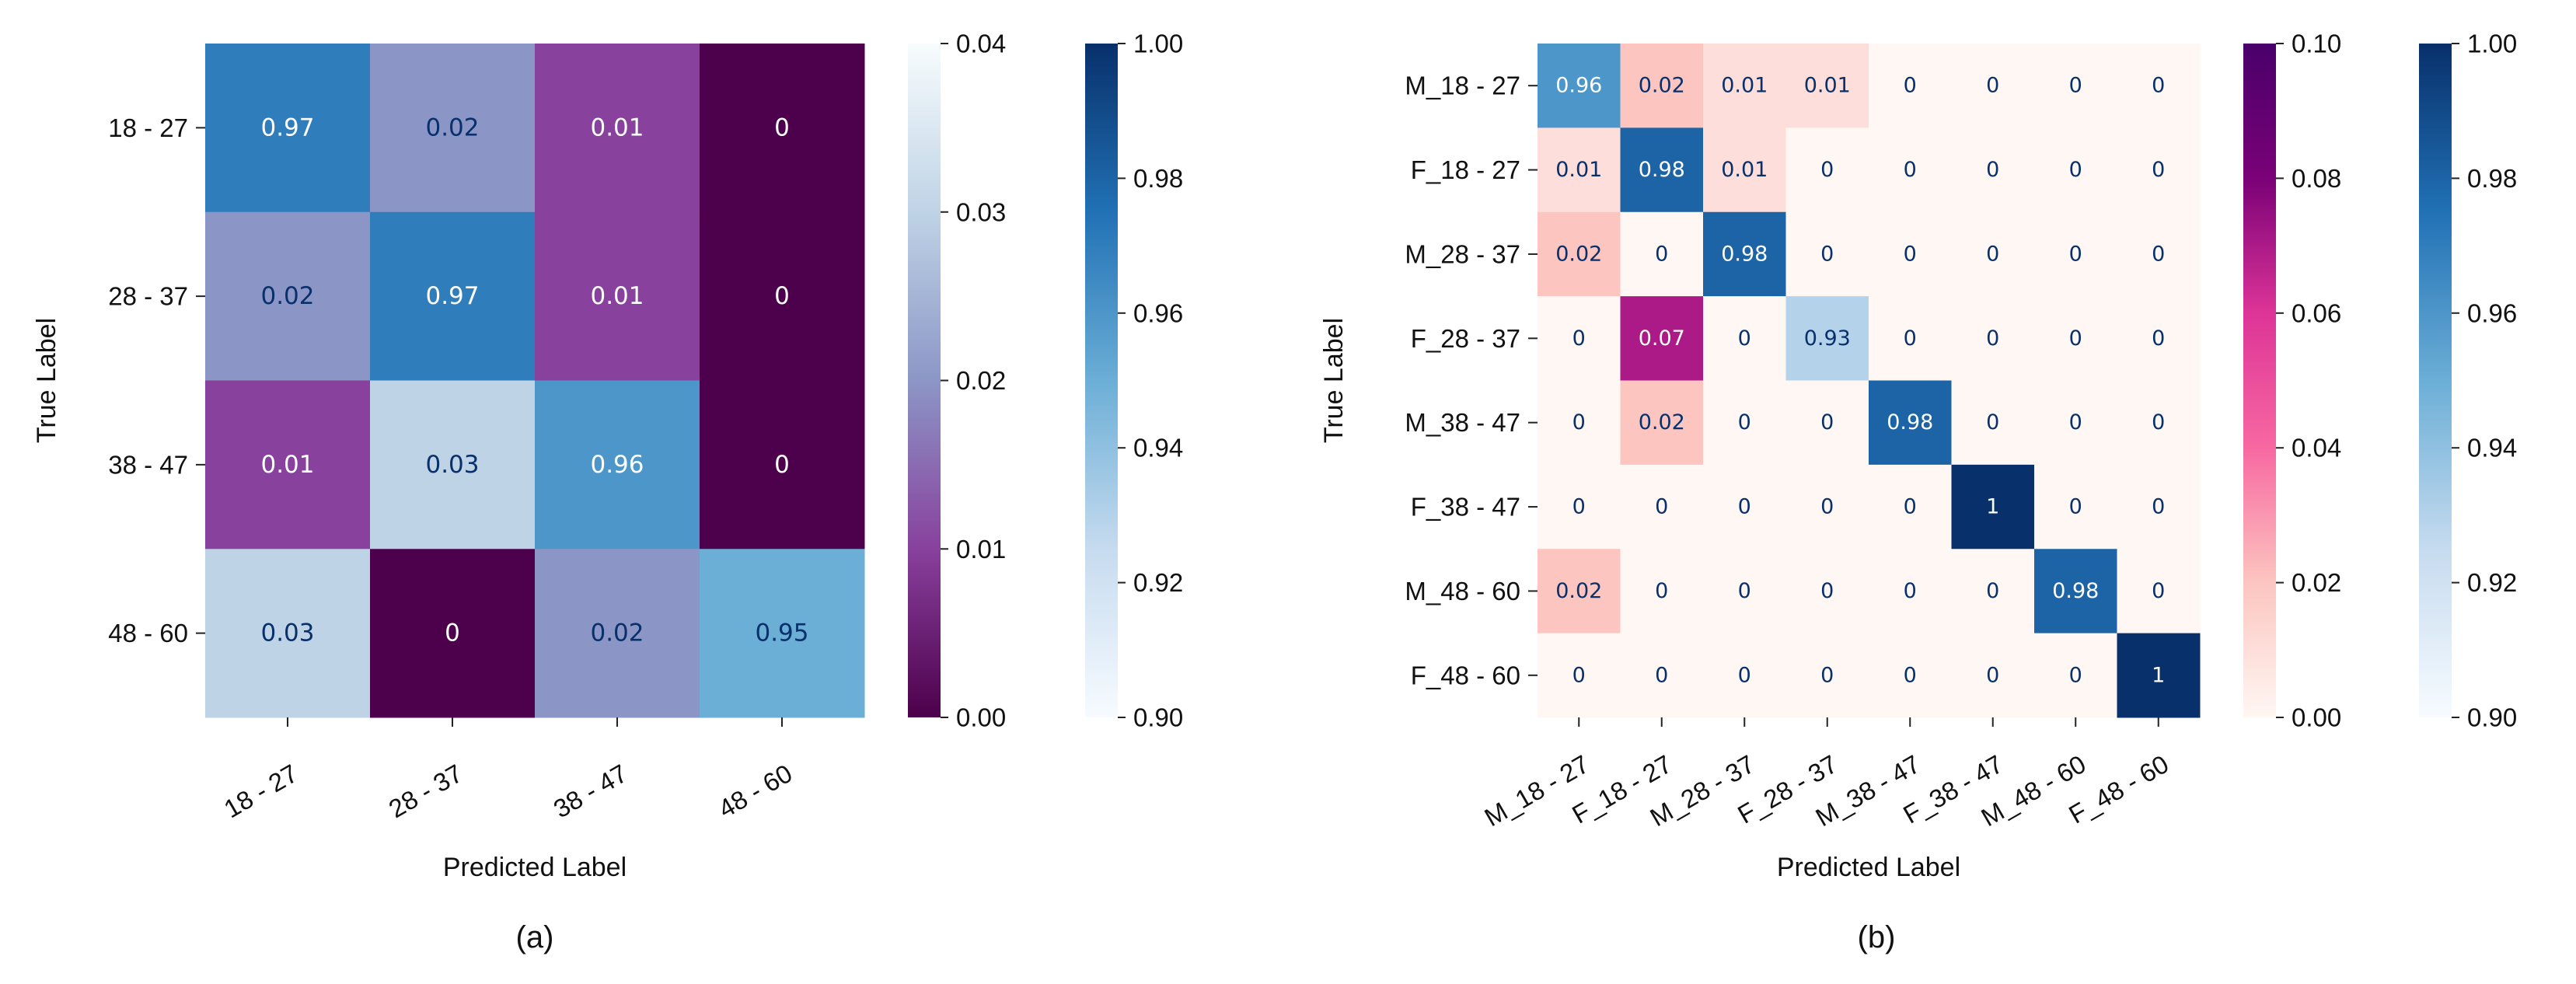 This screenshot has width=2576, height=984. I want to click on cell-label-b-r3-c5: 0, so click(1993, 338).